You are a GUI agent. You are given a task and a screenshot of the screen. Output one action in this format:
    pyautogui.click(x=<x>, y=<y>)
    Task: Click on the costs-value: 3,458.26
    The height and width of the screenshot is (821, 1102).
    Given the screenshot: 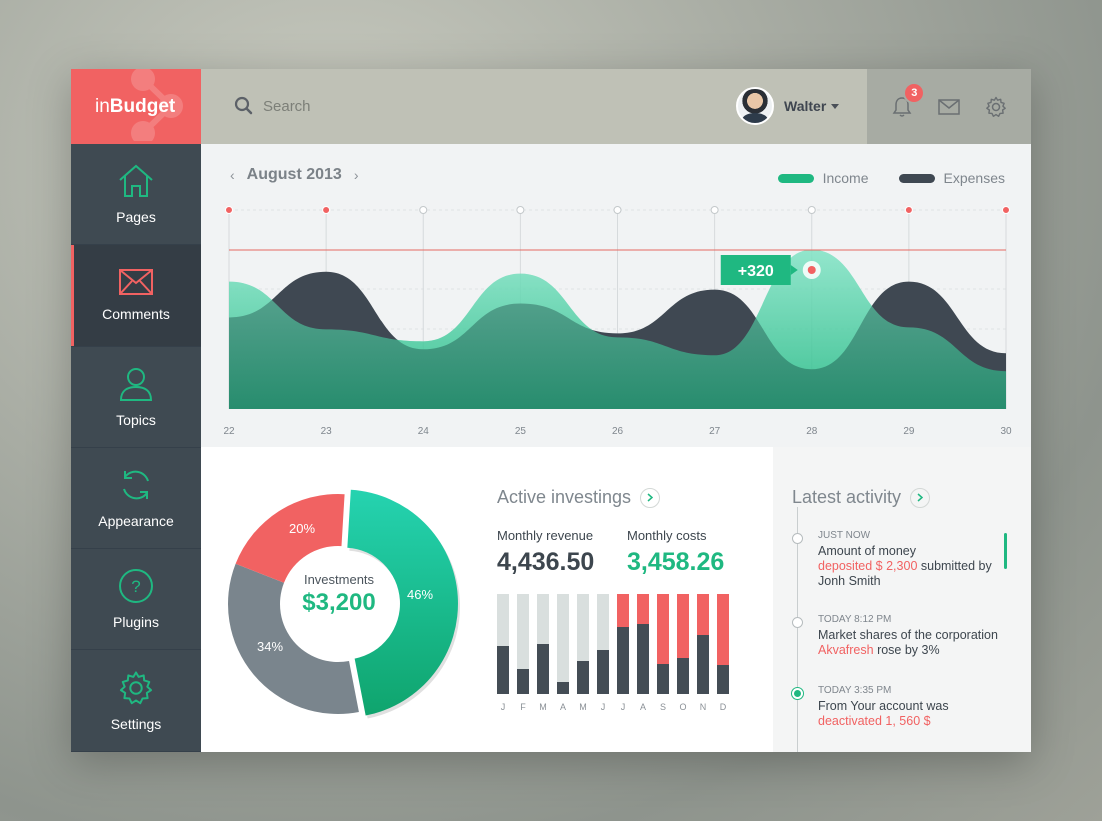 What is the action you would take?
    pyautogui.click(x=676, y=562)
    